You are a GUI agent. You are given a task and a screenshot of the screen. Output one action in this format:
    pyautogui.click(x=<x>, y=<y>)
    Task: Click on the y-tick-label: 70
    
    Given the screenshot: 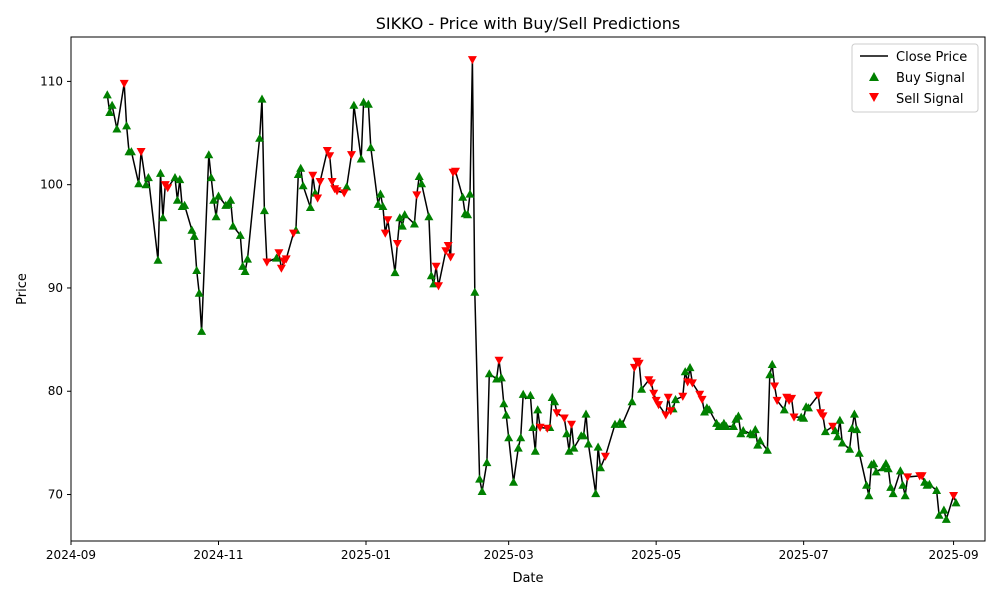 What is the action you would take?
    pyautogui.click(x=55, y=495)
    